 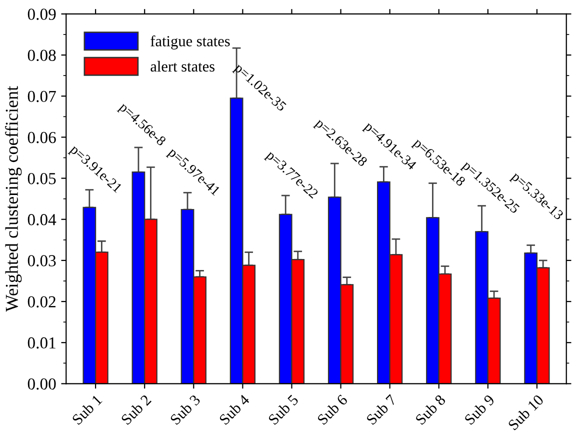 What do you see at coordinates (382, 410) in the screenshot?
I see `x-tick-label: Sub 7` at bounding box center [382, 410].